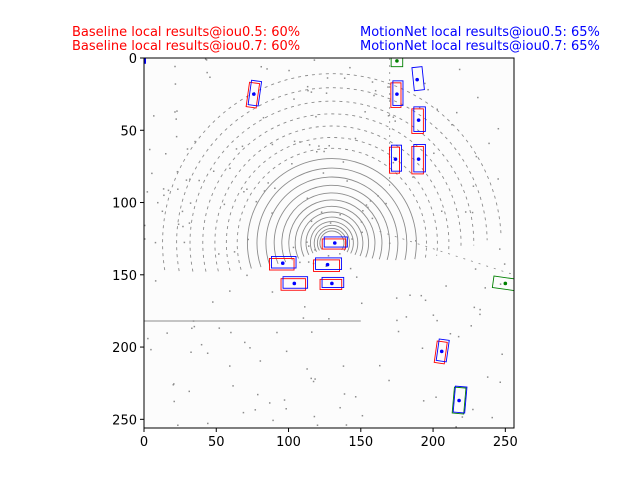  What do you see at coordinates (144, 442) in the screenshot?
I see `x-tick-label: 0` at bounding box center [144, 442].